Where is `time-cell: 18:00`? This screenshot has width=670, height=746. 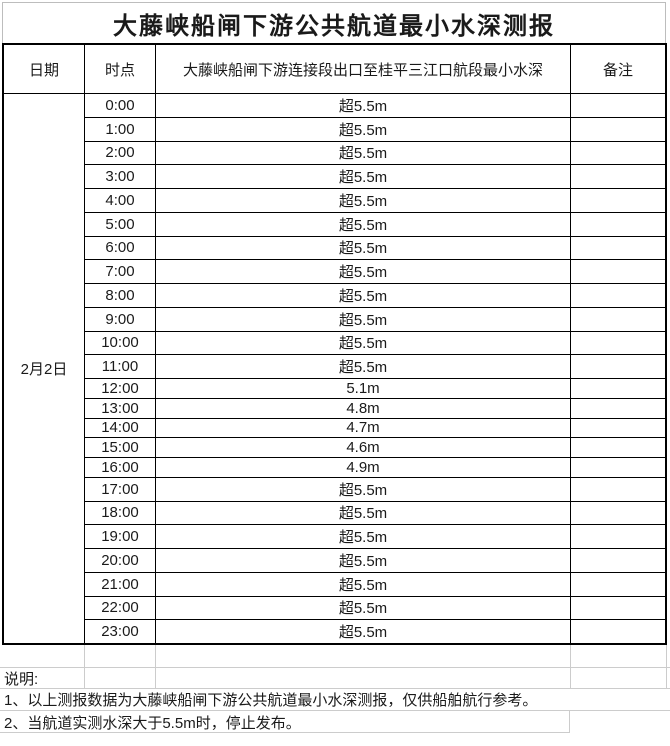
time-cell: 18:00 is located at coordinates (120, 513).